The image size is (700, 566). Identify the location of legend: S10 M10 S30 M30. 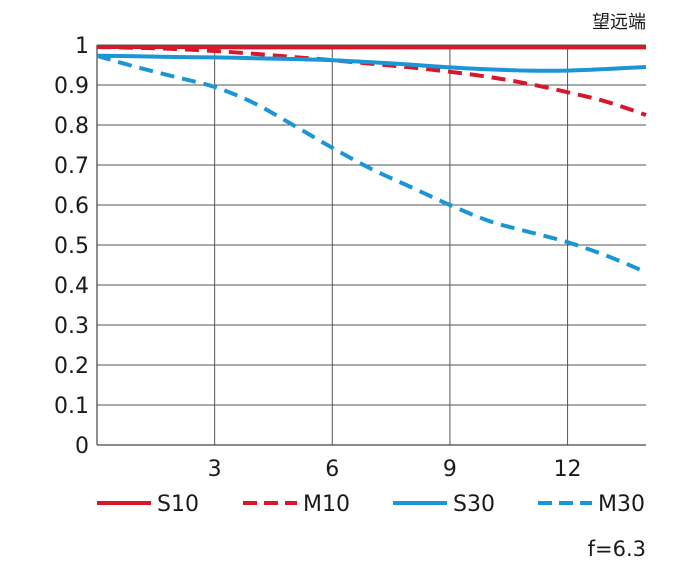
(371, 504).